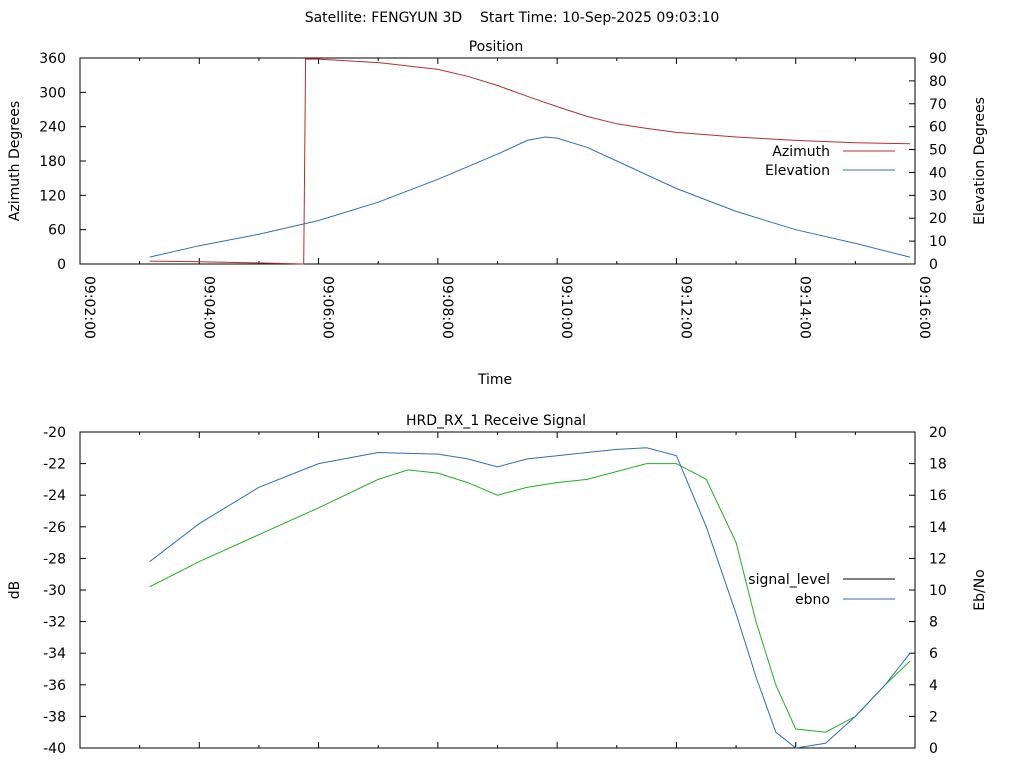 This screenshot has width=1024, height=768. What do you see at coordinates (933, 265) in the screenshot?
I see `position-y2-axis-tick-label: 0` at bounding box center [933, 265].